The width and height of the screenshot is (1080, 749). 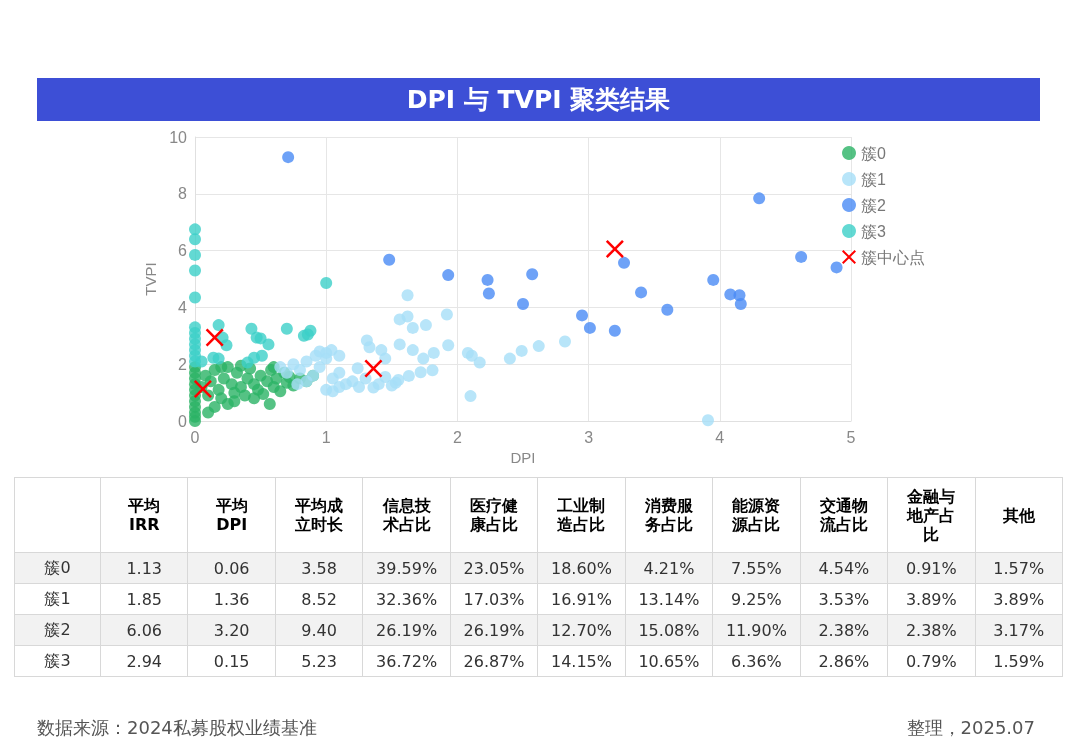 What do you see at coordinates (1019, 630) in the screenshot?
I see `text: 3.17%` at bounding box center [1019, 630].